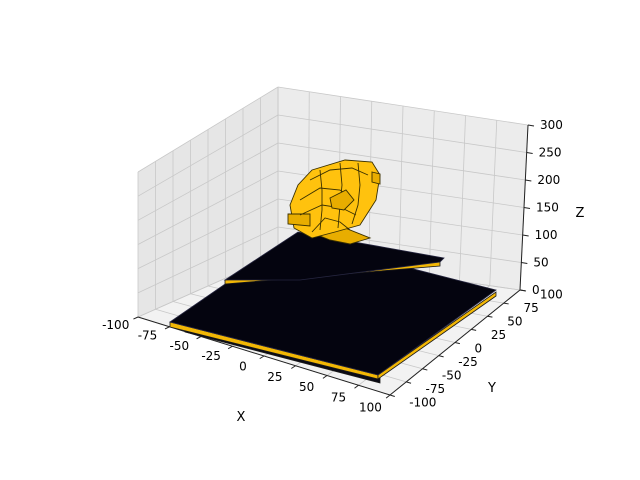 Image resolution: width=640 pixels, height=480 pixels. Describe the element at coordinates (338, 397) in the screenshot. I see `x-tick-label: 75` at that location.